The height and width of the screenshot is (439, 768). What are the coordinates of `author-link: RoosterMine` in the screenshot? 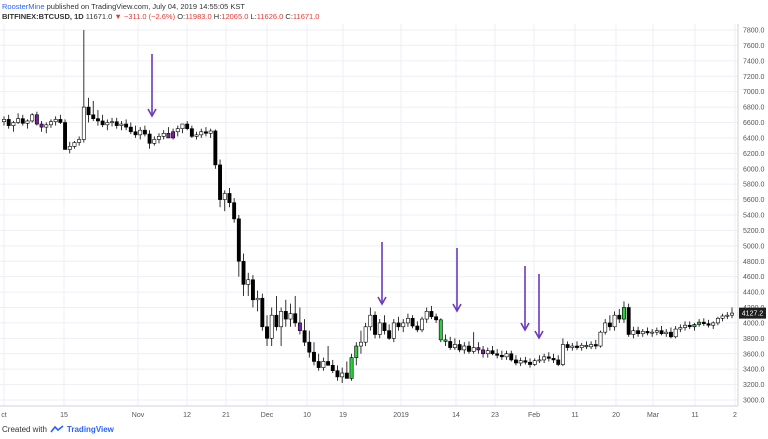 It's located at (23, 6).